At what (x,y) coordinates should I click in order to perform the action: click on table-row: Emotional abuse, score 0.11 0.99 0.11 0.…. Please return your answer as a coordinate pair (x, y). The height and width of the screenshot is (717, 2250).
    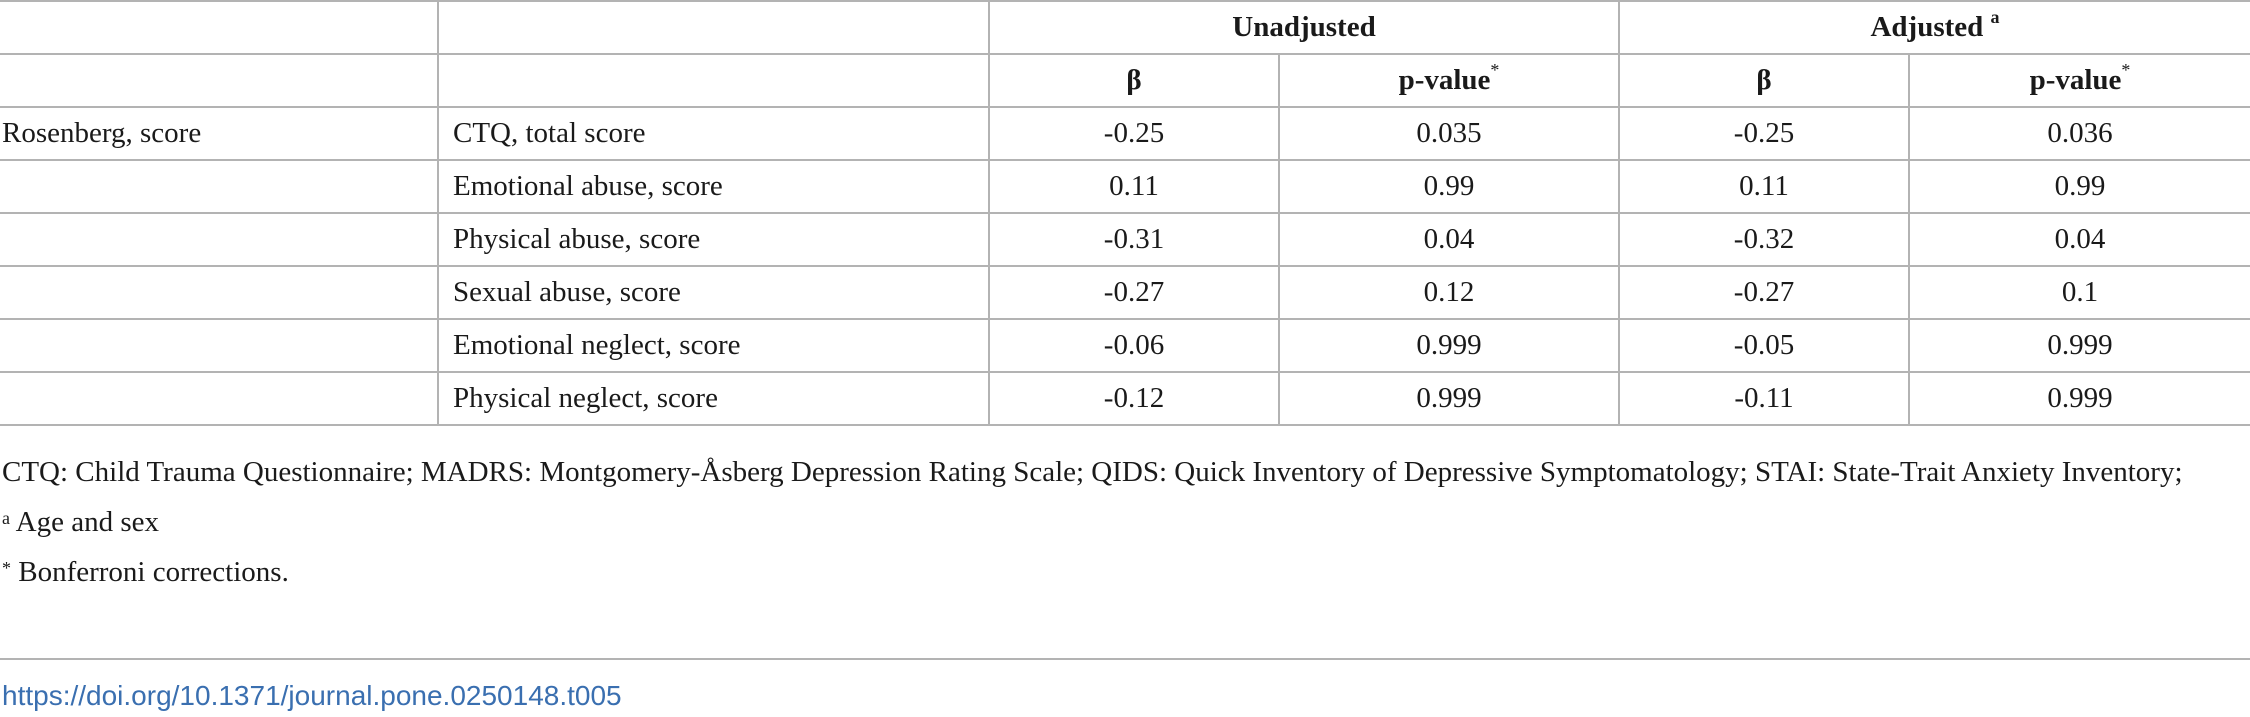
    Looking at the image, I should click on (1125, 186).